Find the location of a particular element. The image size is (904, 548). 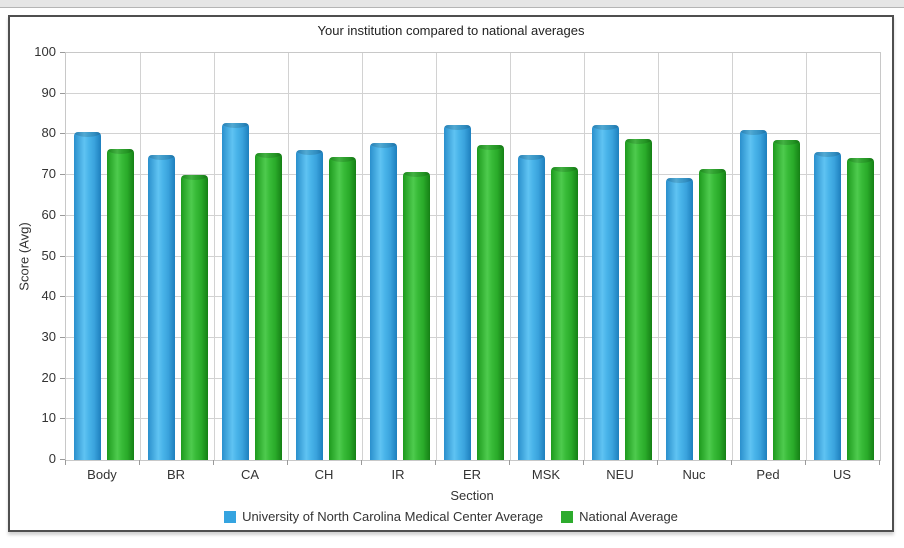

x-category-label-Body: Body is located at coordinates (102, 474).